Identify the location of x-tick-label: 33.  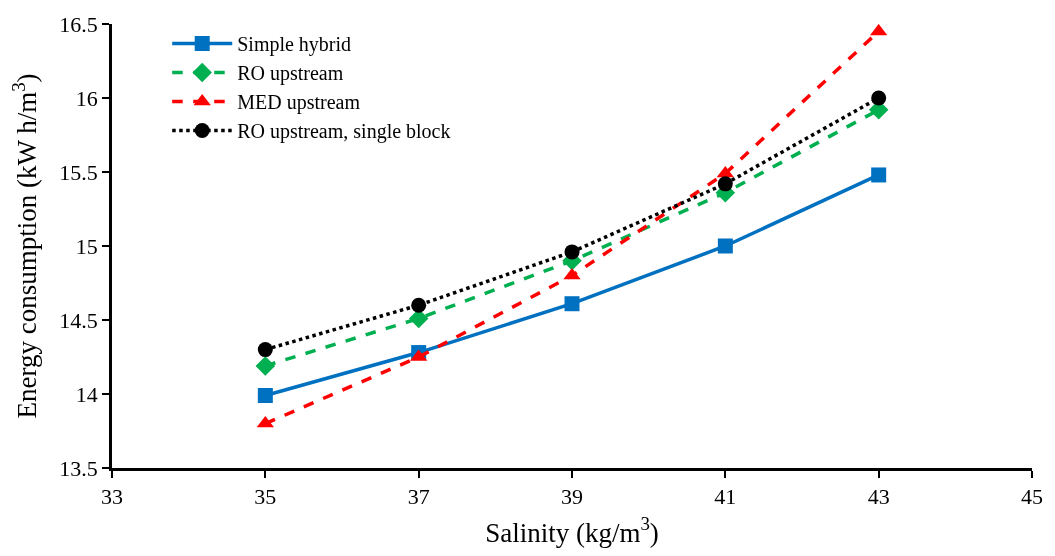
(112, 497).